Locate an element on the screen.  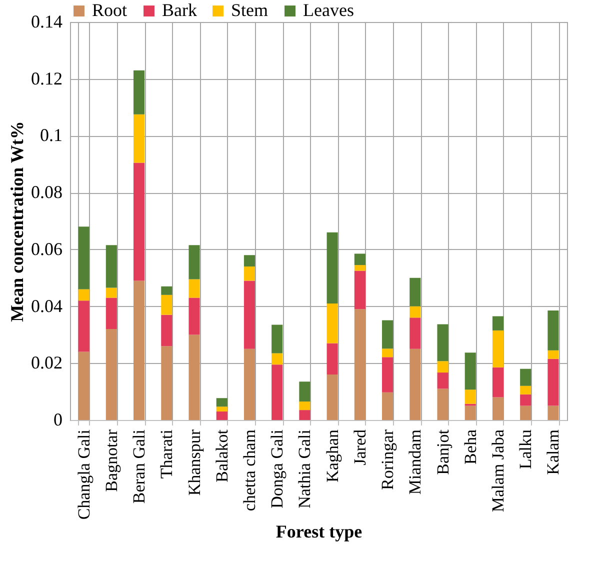
x-tick-label: Donga Gali is located at coordinates (277, 468).